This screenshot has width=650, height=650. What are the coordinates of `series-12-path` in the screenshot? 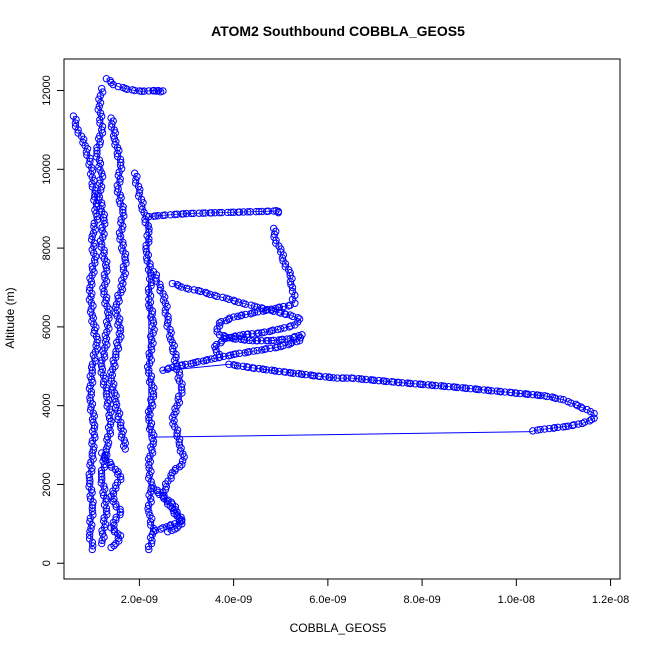 It's located at (168, 510).